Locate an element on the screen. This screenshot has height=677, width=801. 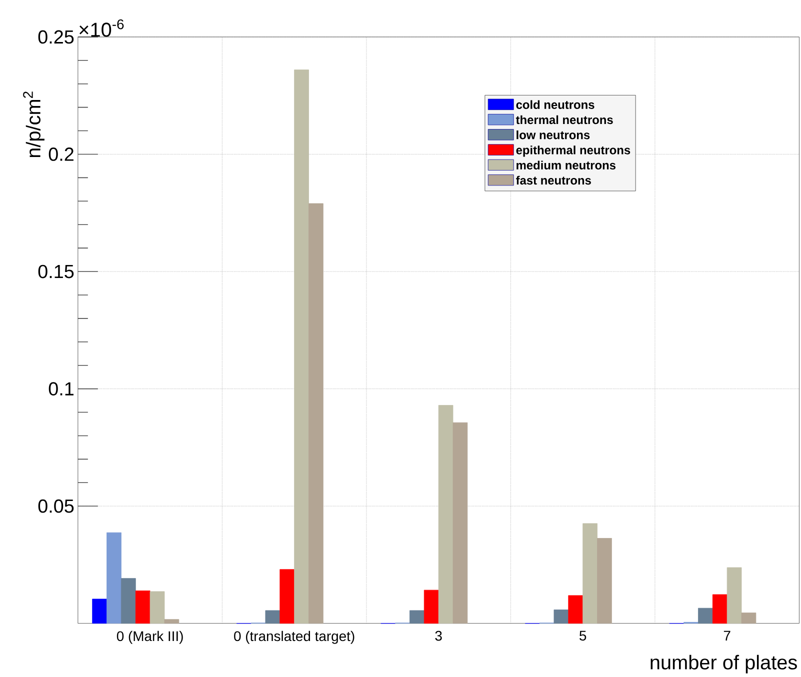
legend-label: thermal neutrons is located at coordinates (564, 119).